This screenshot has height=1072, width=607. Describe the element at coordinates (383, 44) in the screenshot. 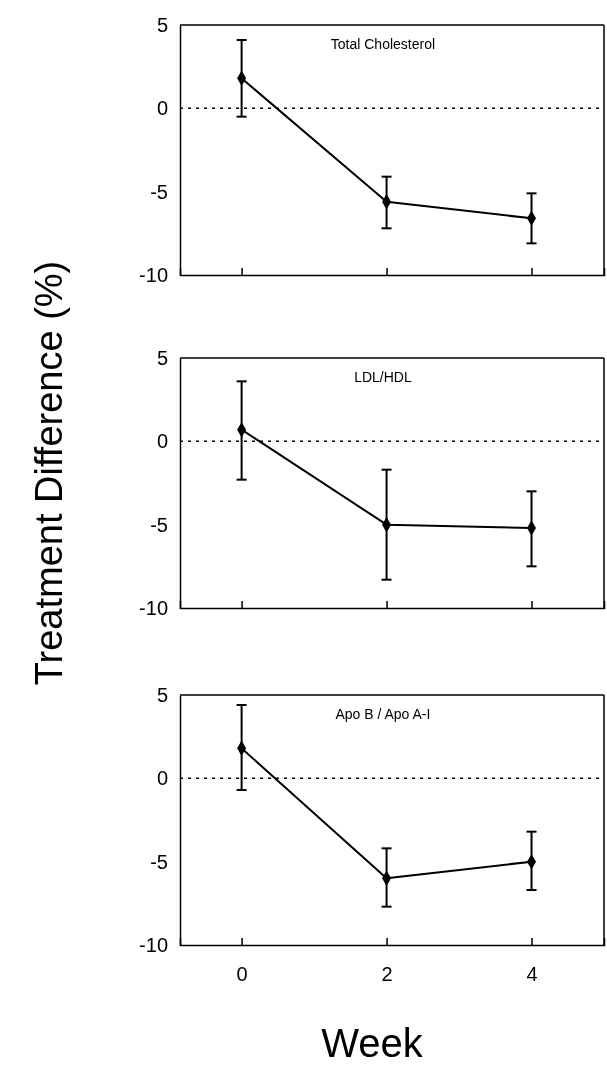

I see `text: Total Cholesterol` at that location.